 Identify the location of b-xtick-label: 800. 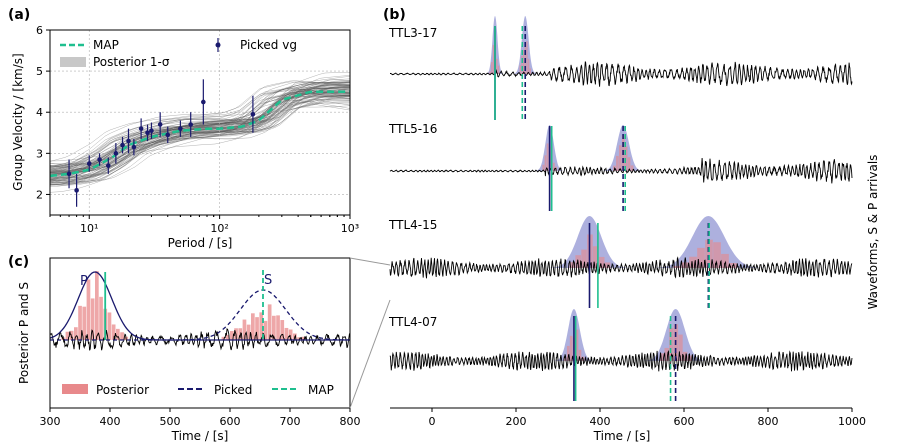
(768, 421).